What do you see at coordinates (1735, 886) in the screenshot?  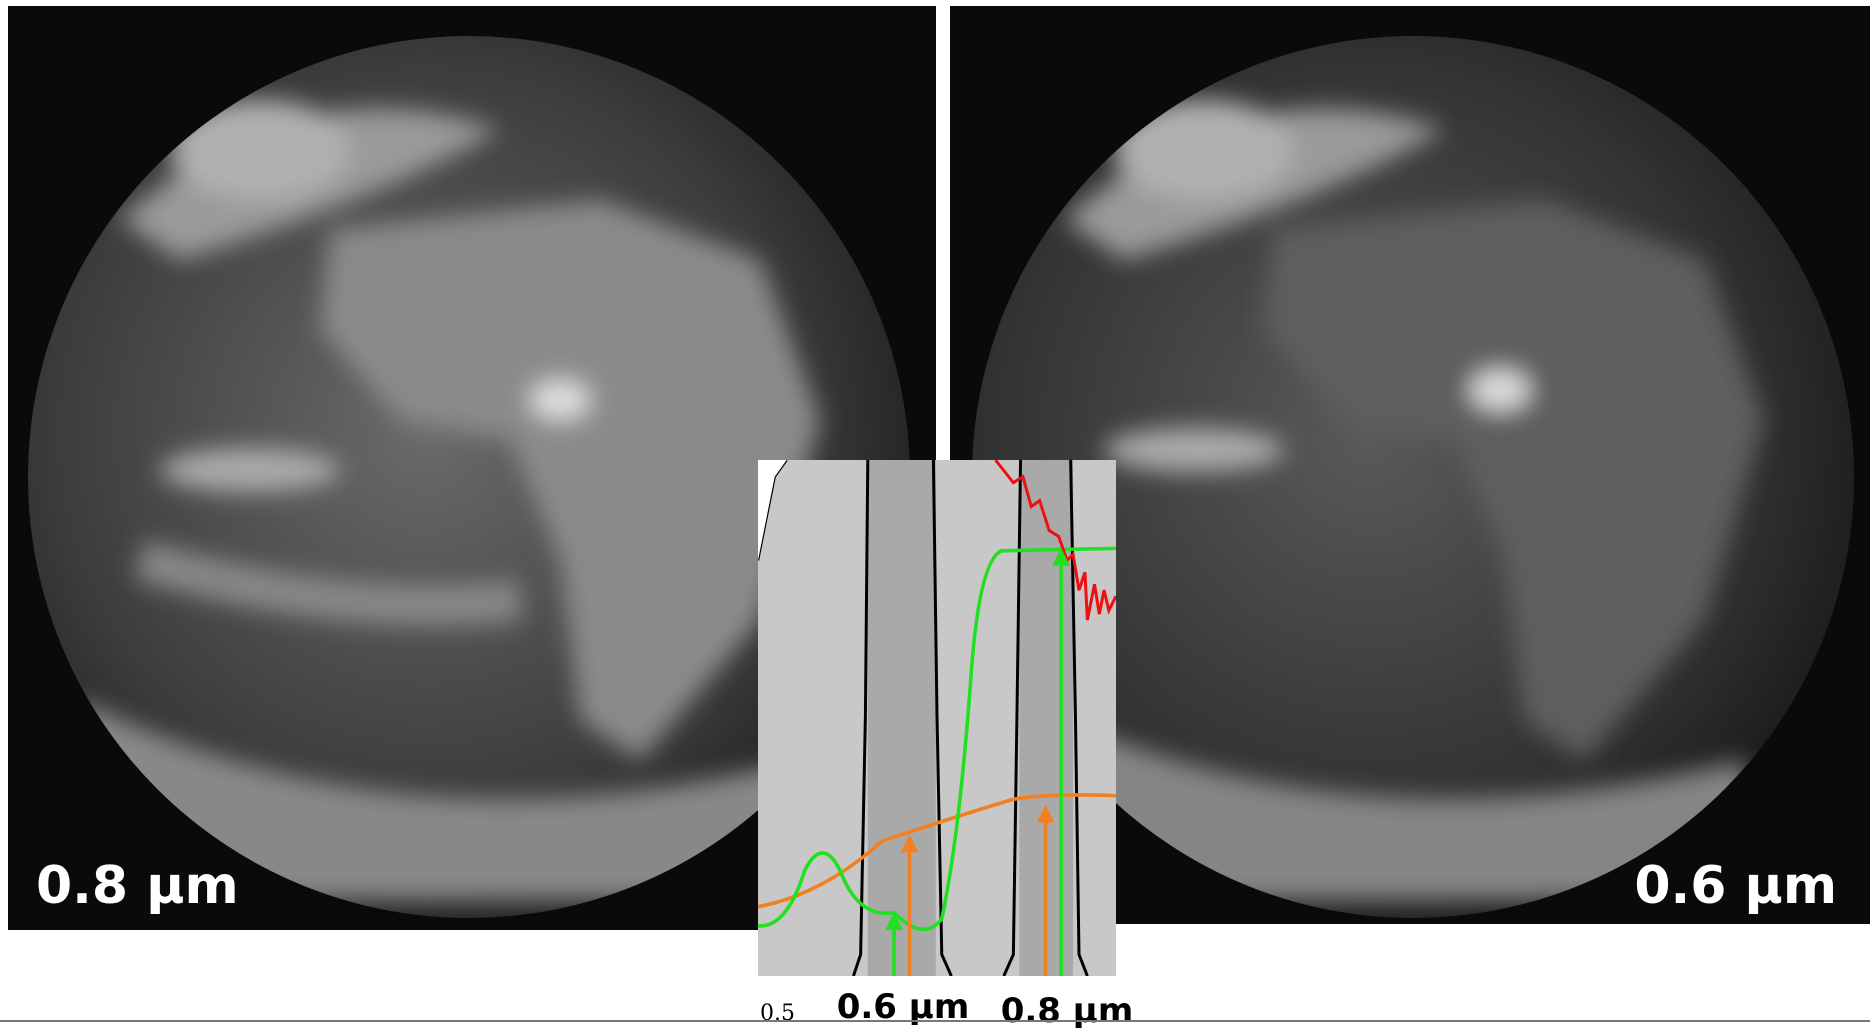 I see `panel-label: 0.6 μm` at bounding box center [1735, 886].